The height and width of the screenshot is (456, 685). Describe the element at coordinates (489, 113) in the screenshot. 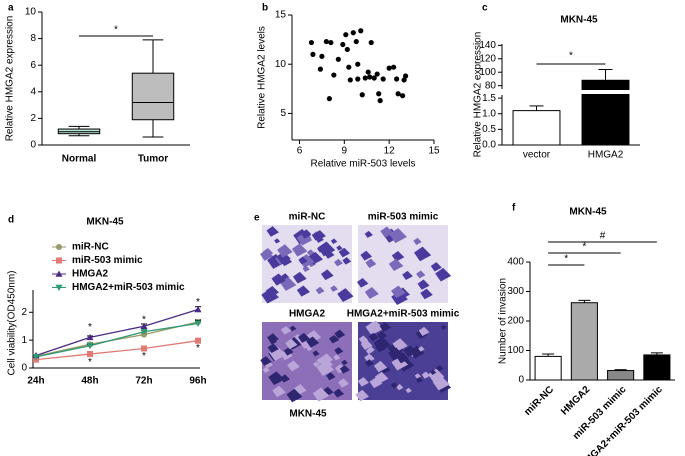

I see `y-tick-label: 1.0` at that location.